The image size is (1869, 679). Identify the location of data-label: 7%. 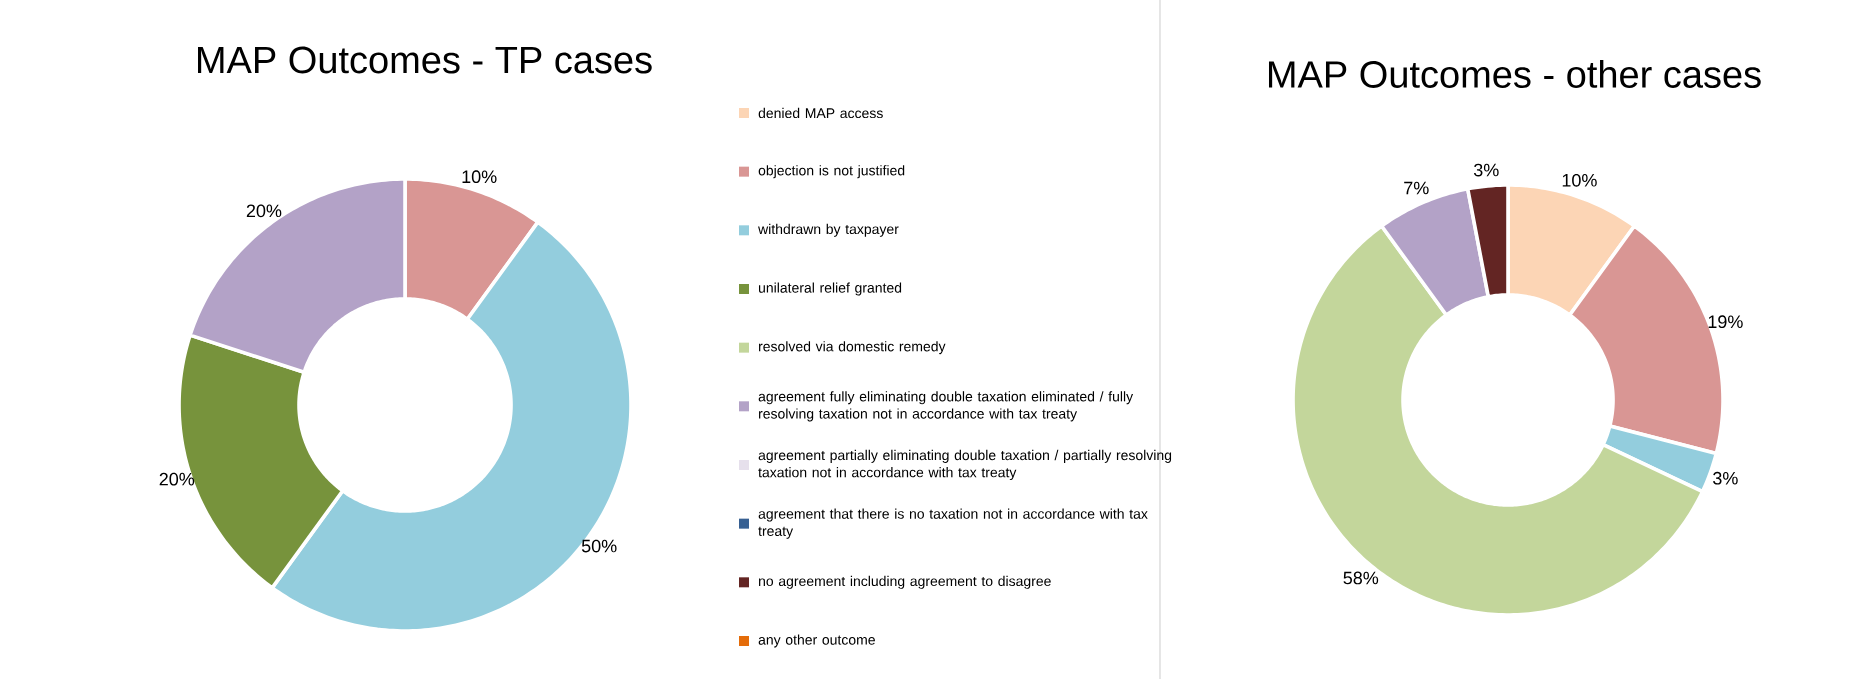
(1416, 188).